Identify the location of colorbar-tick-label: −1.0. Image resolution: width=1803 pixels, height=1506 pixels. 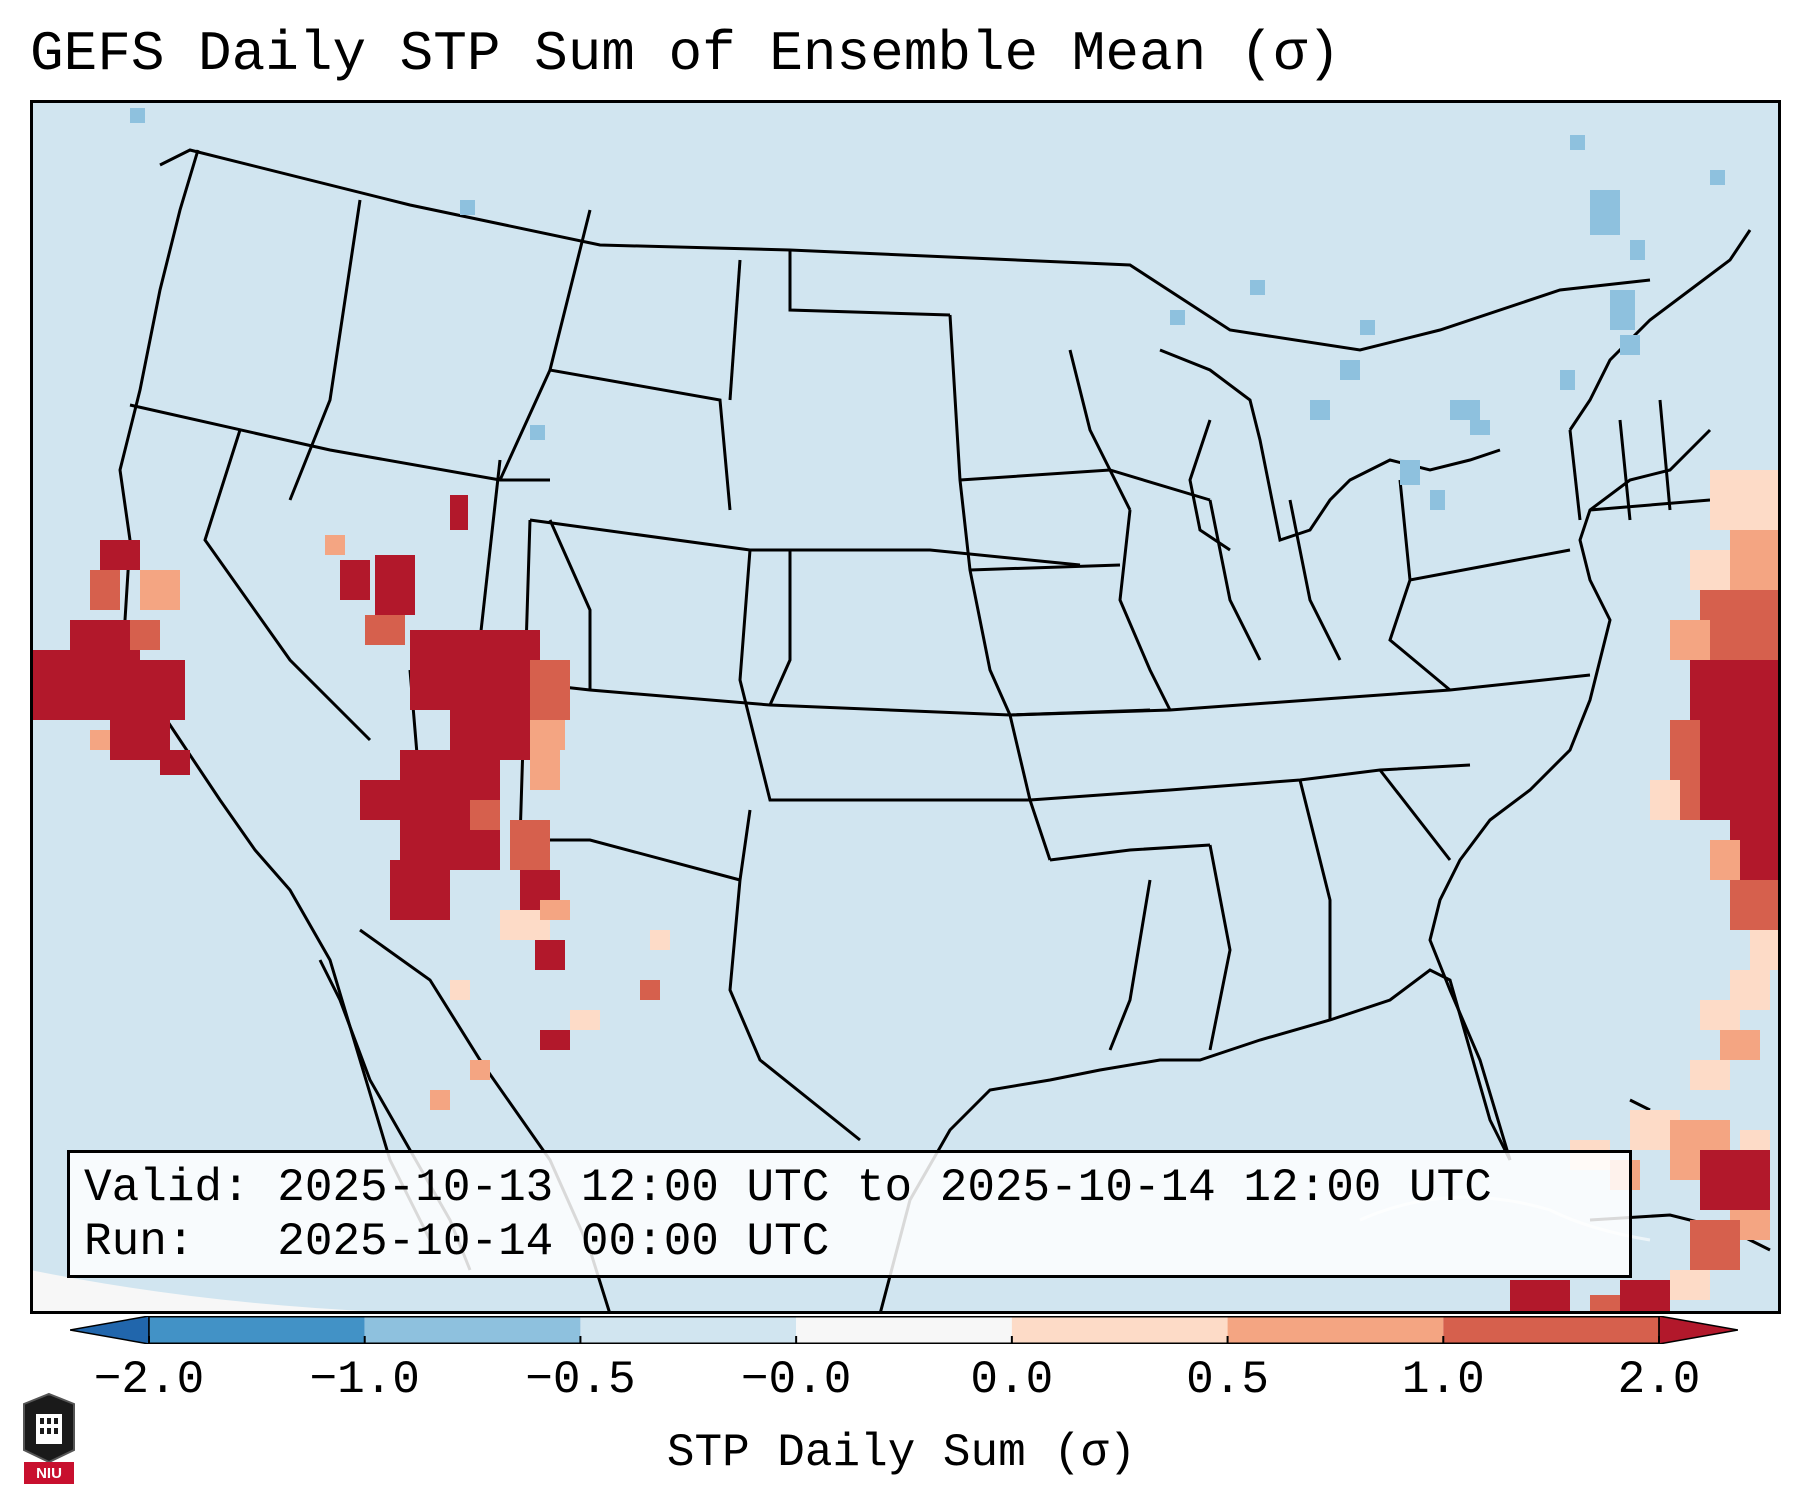
(364, 1380).